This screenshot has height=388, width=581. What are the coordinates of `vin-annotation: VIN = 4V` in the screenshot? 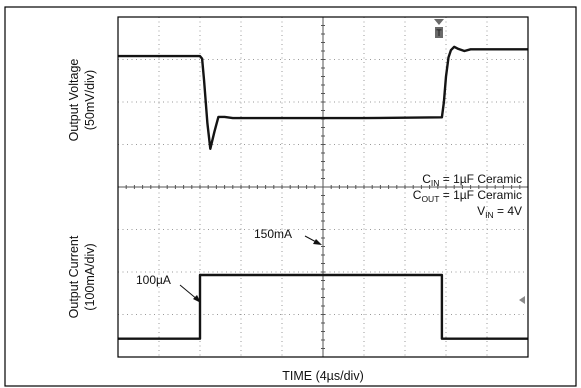 It's located at (499, 212).